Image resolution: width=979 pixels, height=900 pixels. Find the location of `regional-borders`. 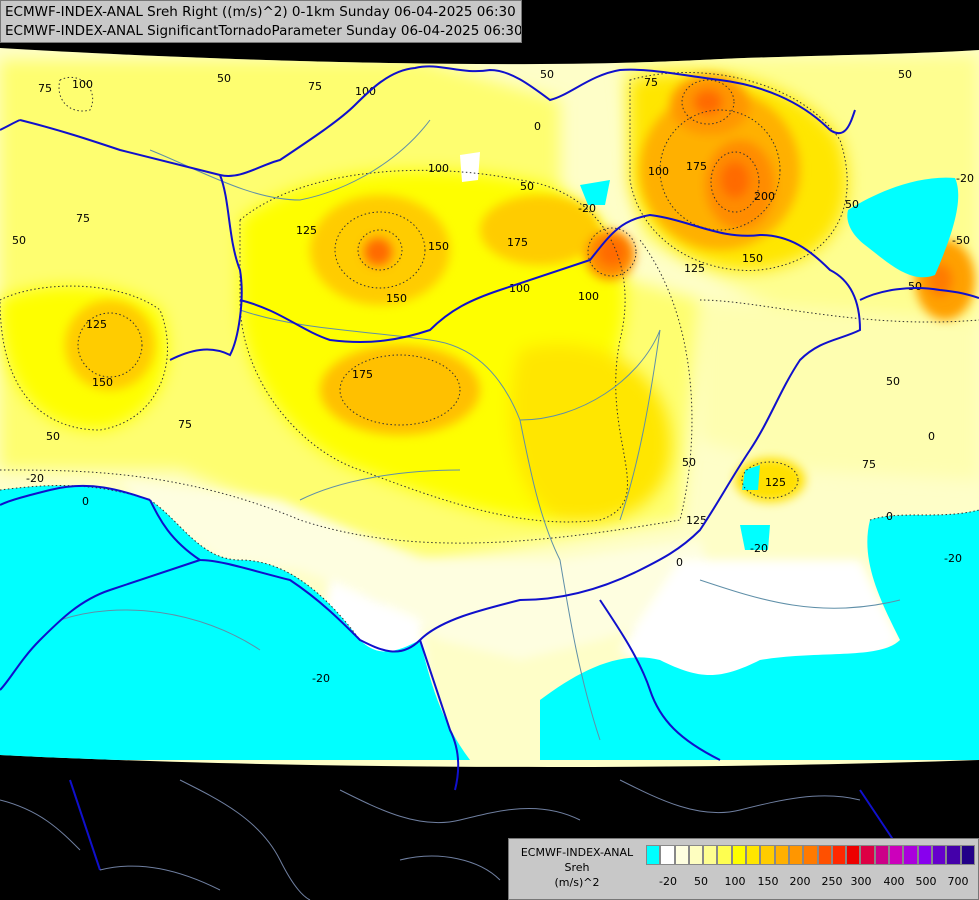

regional-borders is located at coordinates (430, 839).